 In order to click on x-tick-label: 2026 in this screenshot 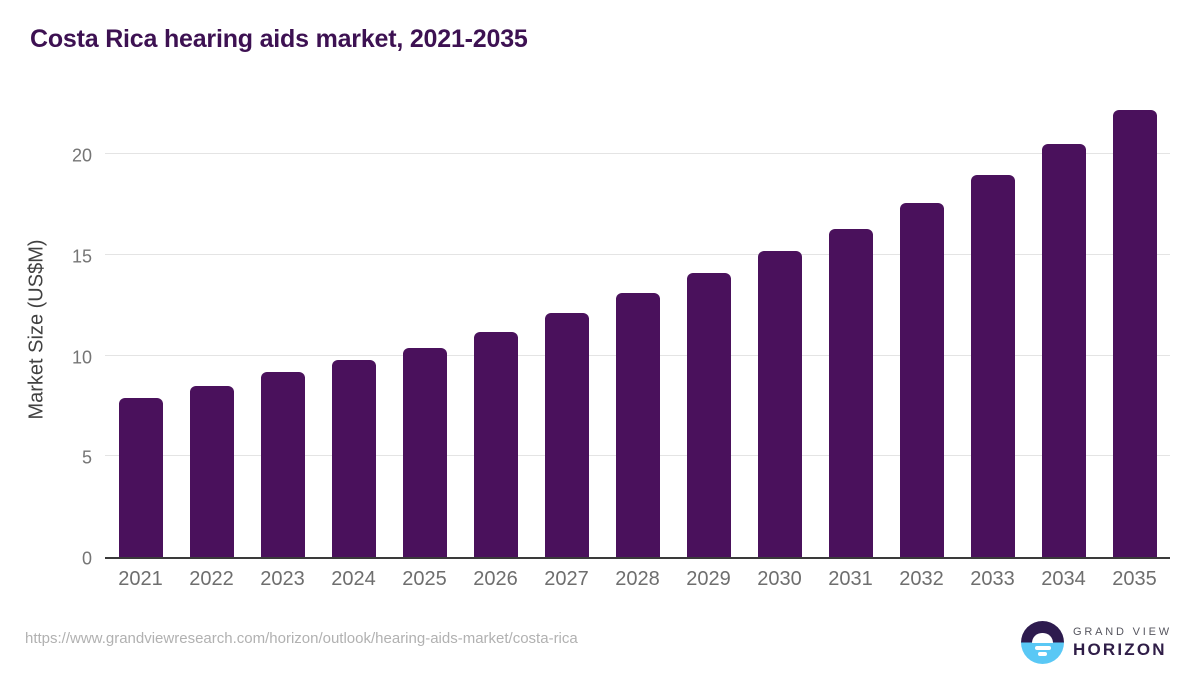, I will do `click(495, 579)`.